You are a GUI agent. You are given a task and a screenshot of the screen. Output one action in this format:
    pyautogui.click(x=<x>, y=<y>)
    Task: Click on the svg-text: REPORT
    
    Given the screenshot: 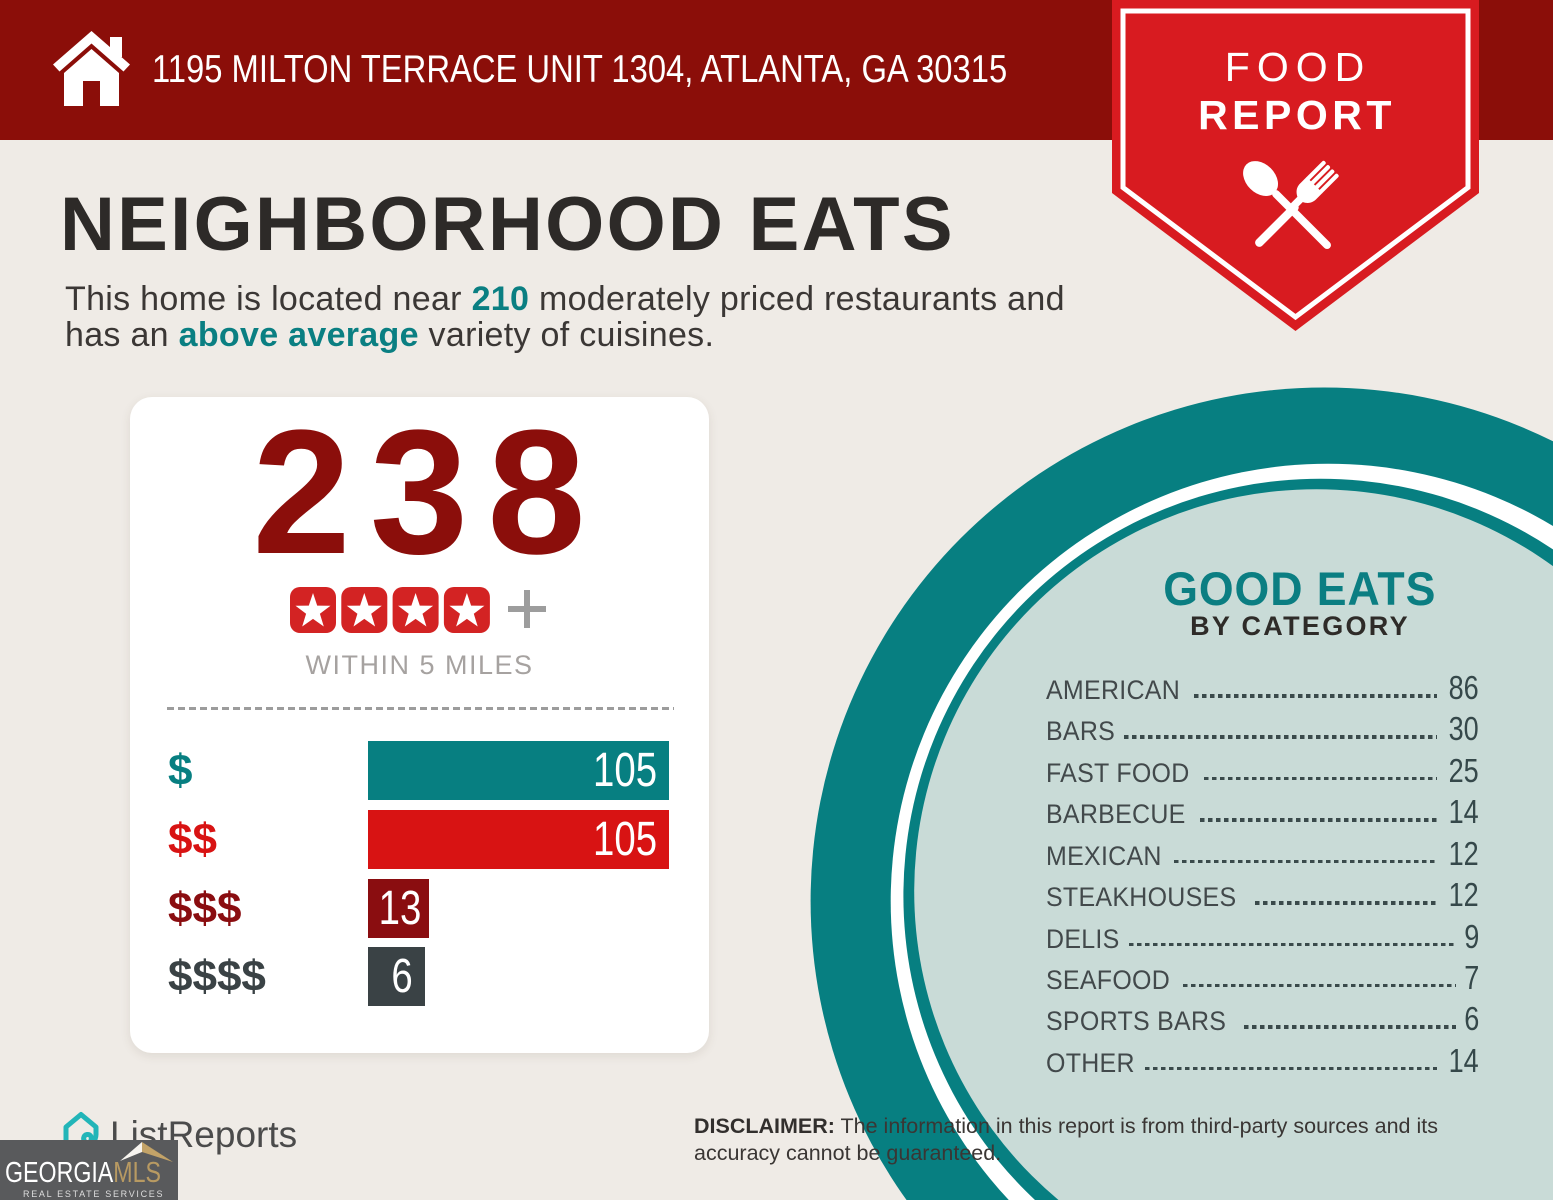 What is the action you would take?
    pyautogui.click(x=1297, y=115)
    